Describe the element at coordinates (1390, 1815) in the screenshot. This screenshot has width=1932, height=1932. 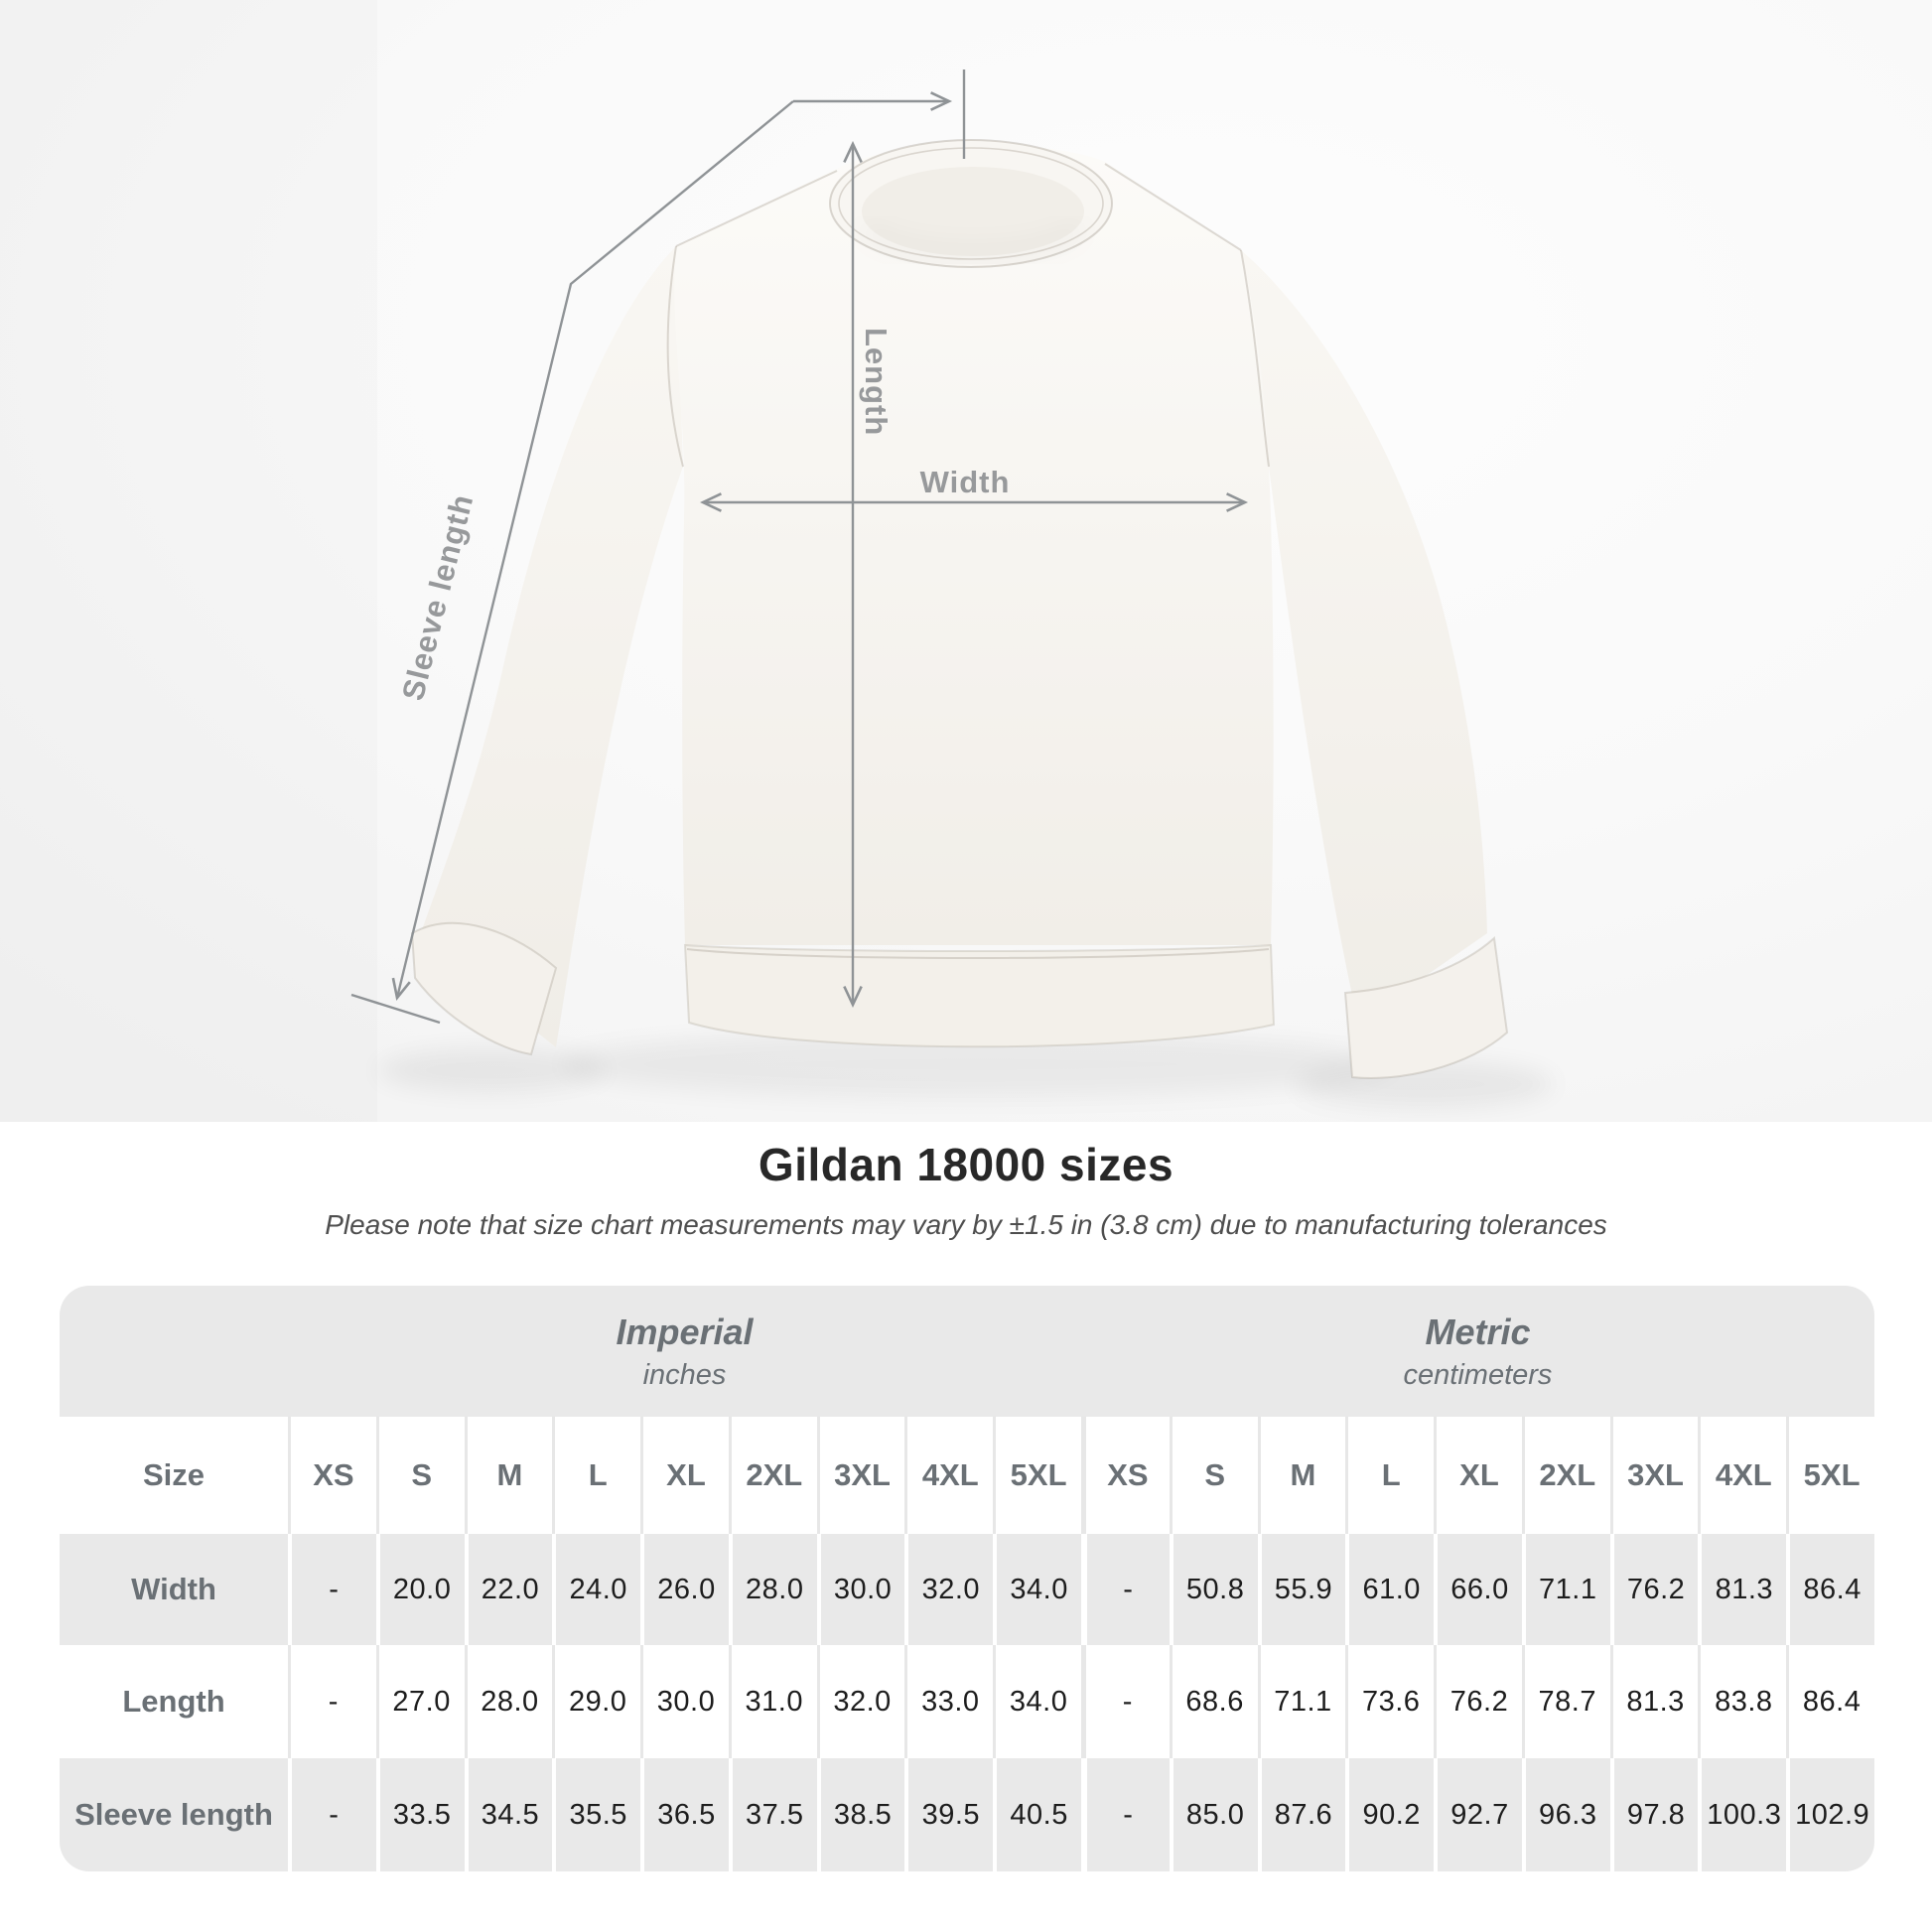
I see `sleeve-metric-l: 90.2` at that location.